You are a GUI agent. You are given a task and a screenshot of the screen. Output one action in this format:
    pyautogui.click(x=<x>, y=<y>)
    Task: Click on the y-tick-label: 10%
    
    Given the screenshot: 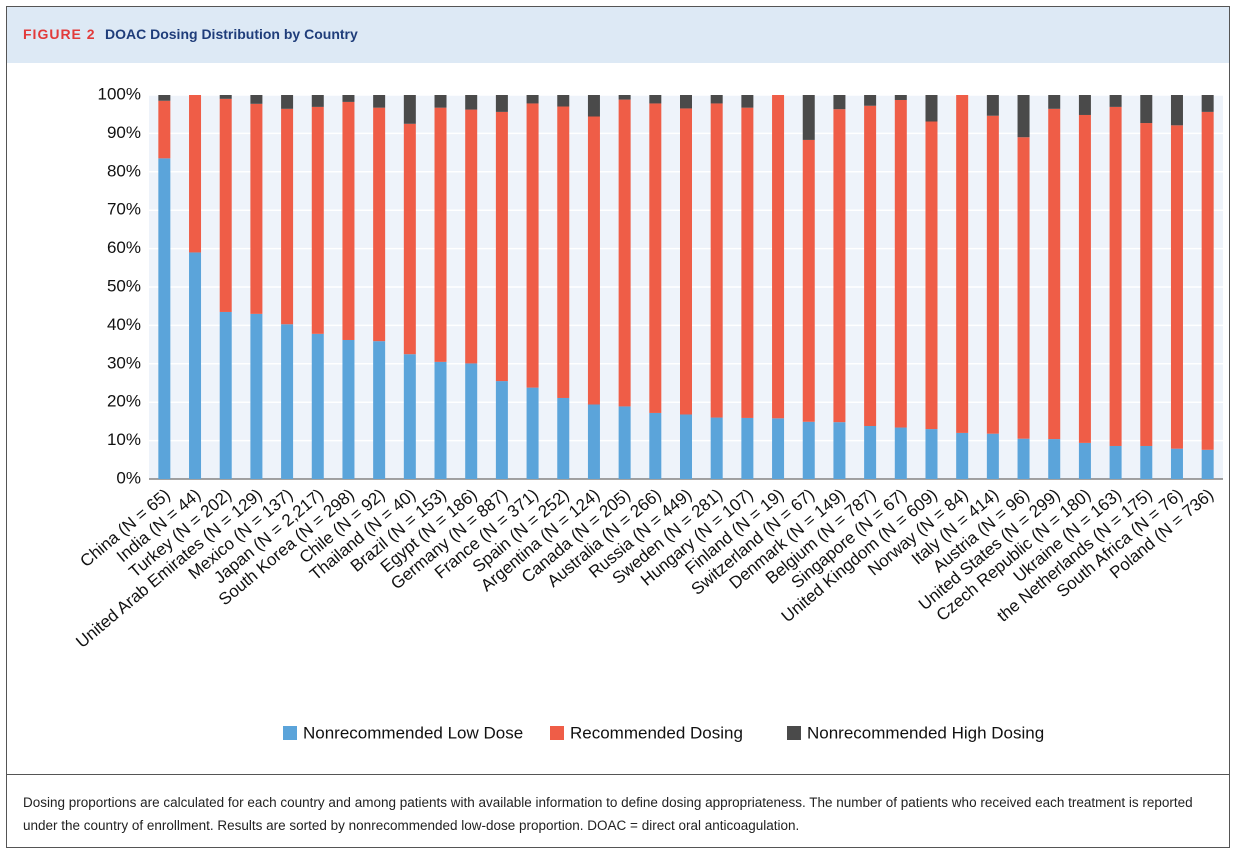 What is the action you would take?
    pyautogui.click(x=124, y=439)
    